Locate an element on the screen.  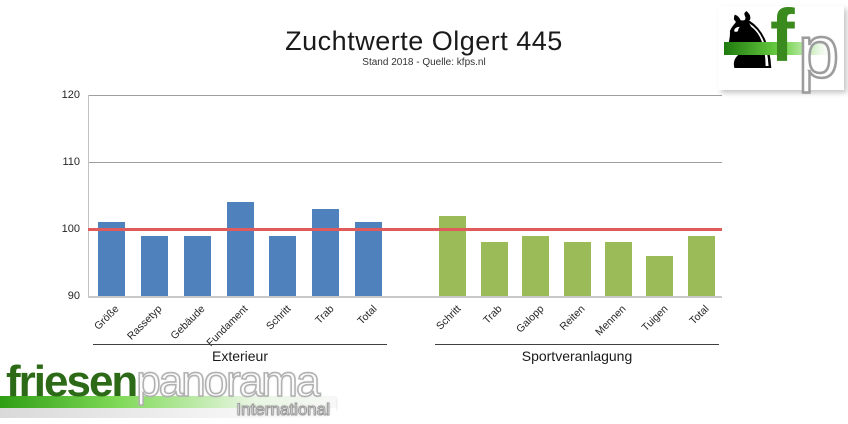
y-axis-tick-label: 110 is located at coordinates (71, 162).